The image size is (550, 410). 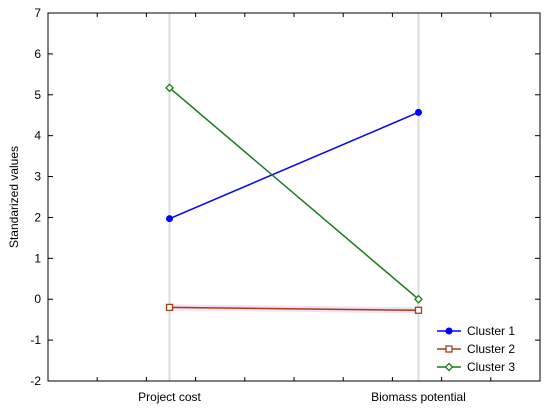 What do you see at coordinates (418, 397) in the screenshot?
I see `x-tick-label: Biomass potential` at bounding box center [418, 397].